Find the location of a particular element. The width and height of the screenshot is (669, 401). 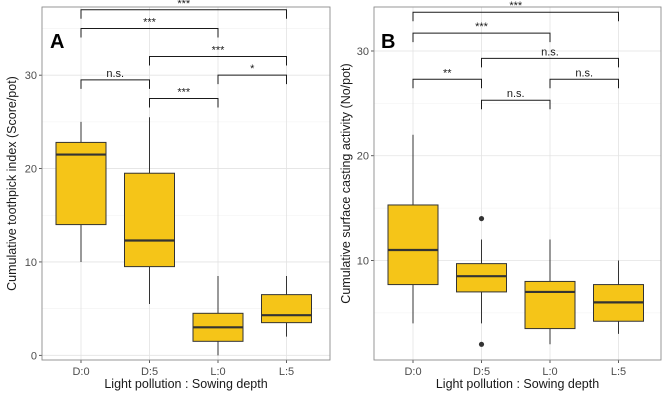

significance-label: ** is located at coordinates (447, 73).